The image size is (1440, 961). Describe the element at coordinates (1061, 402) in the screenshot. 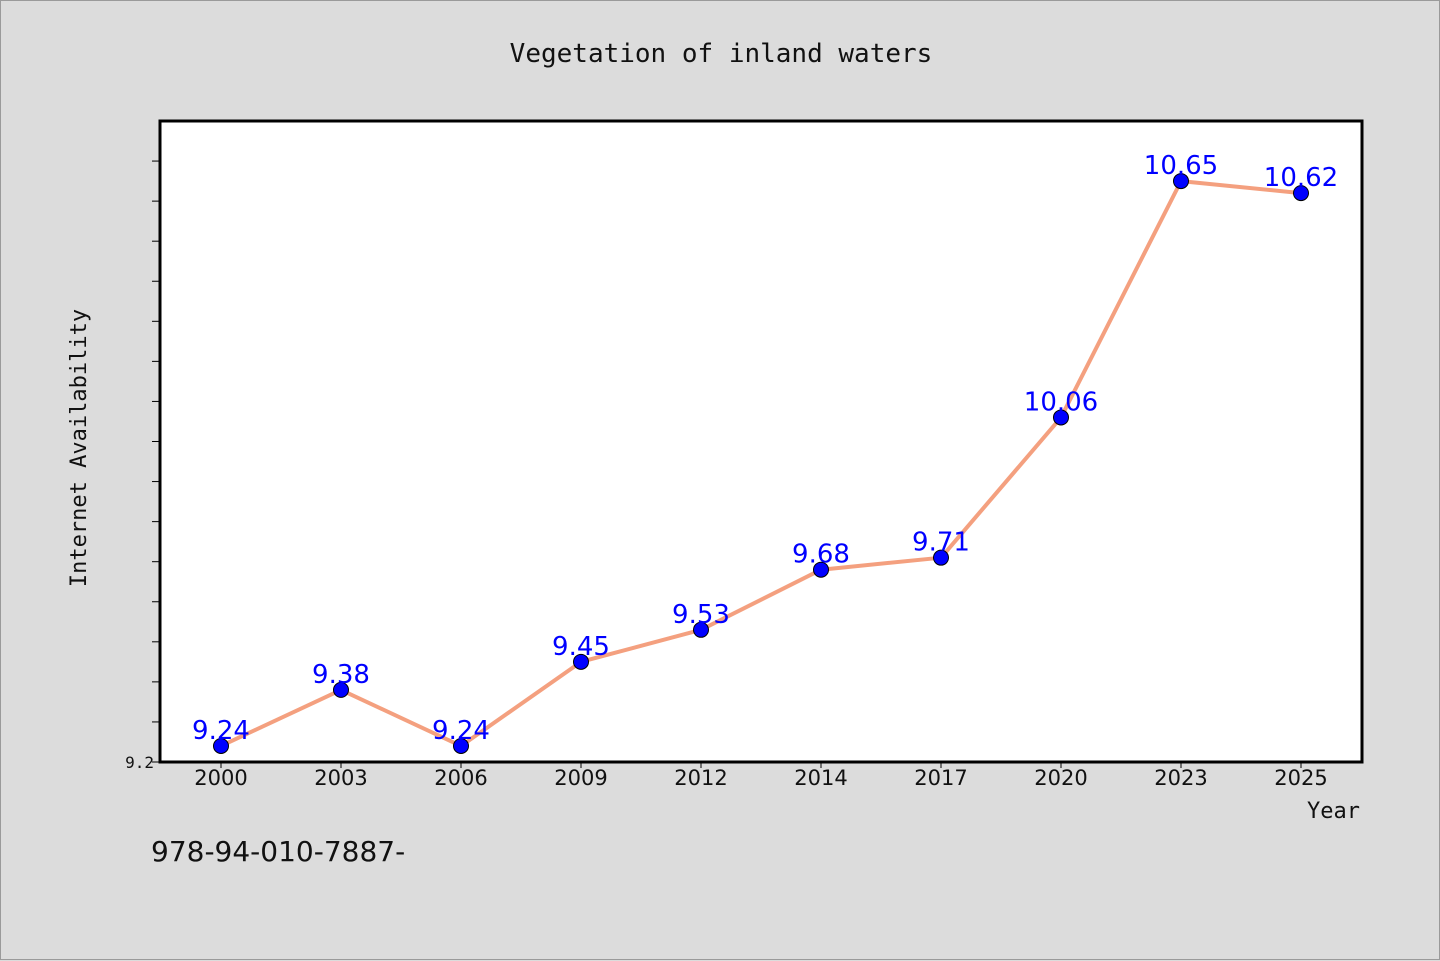

I see `data-label: 10.06` at that location.